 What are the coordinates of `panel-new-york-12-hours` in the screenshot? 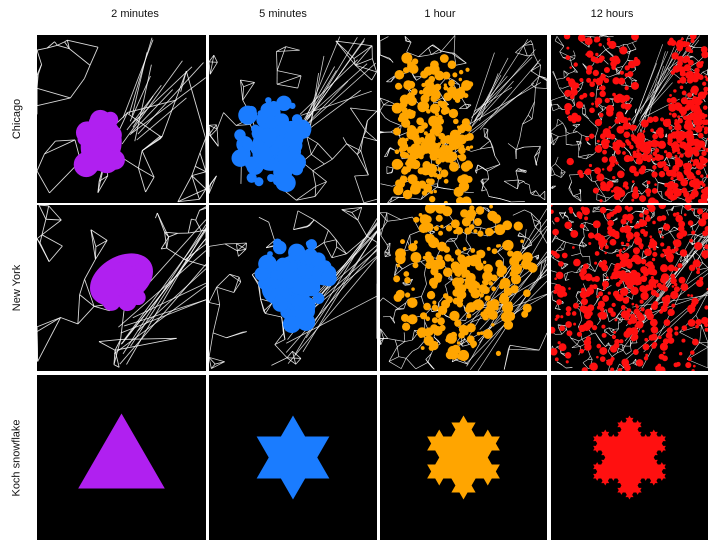 It's located at (629, 288).